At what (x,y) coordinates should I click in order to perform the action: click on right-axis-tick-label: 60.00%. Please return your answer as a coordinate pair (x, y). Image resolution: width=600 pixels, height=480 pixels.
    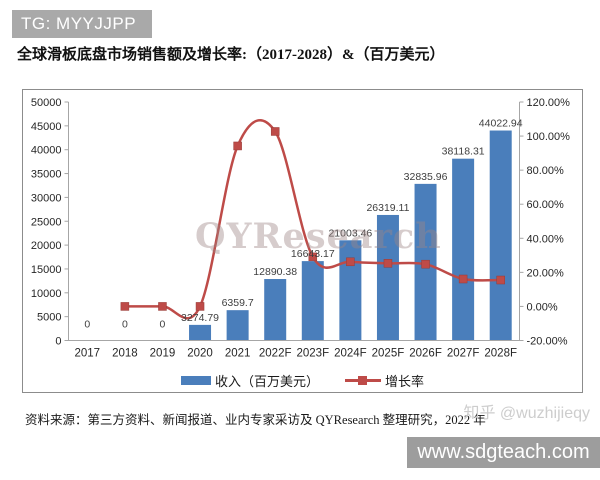
    Looking at the image, I should click on (546, 205).